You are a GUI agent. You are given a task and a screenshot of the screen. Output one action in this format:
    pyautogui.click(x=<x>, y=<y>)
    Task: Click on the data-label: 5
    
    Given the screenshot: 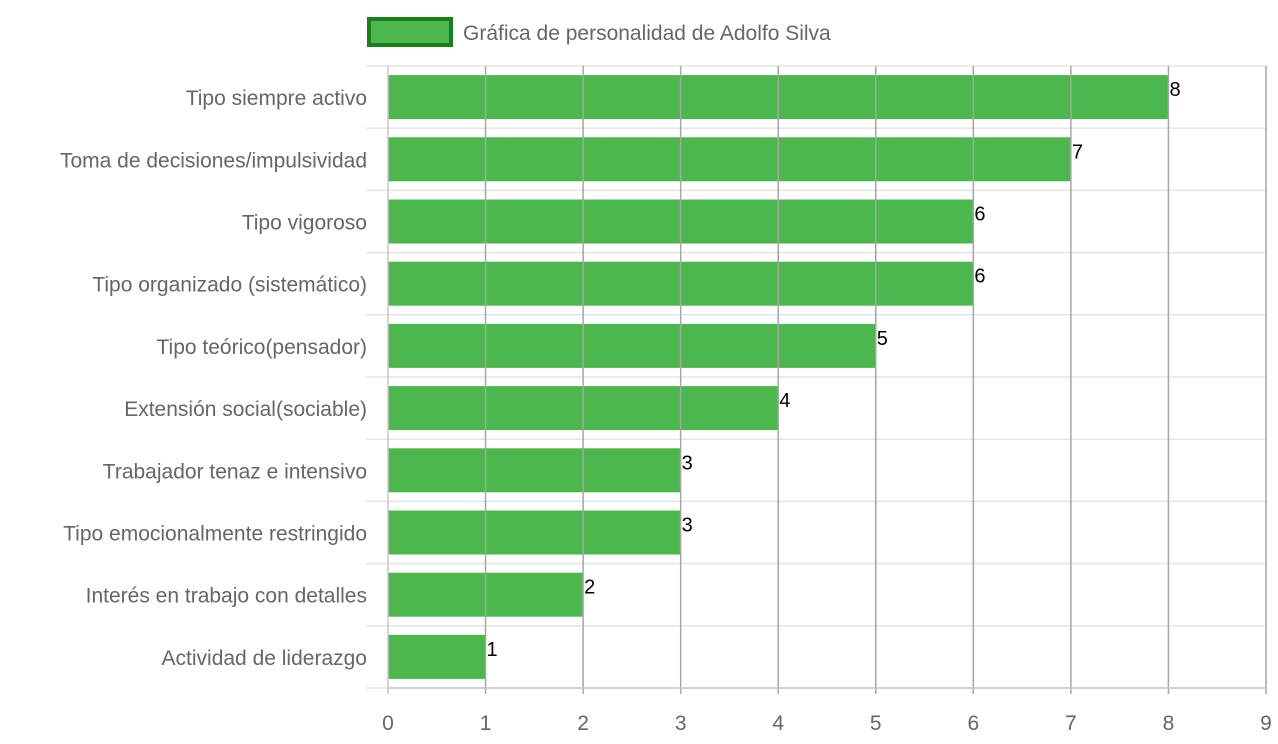 What is the action you would take?
    pyautogui.click(x=882, y=339)
    